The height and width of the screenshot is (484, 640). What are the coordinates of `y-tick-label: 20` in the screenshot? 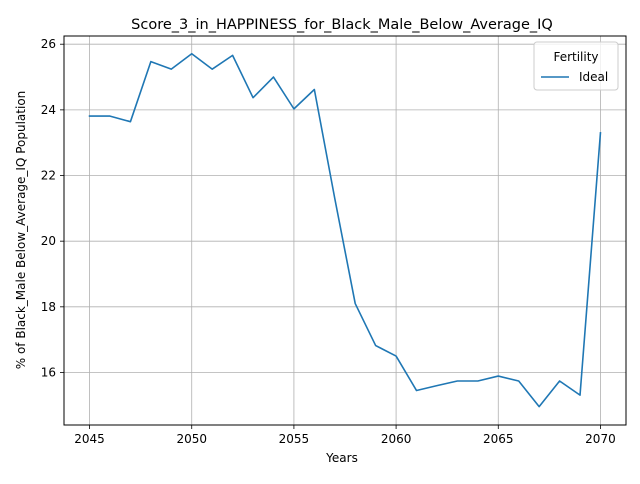 It's located at (48, 241).